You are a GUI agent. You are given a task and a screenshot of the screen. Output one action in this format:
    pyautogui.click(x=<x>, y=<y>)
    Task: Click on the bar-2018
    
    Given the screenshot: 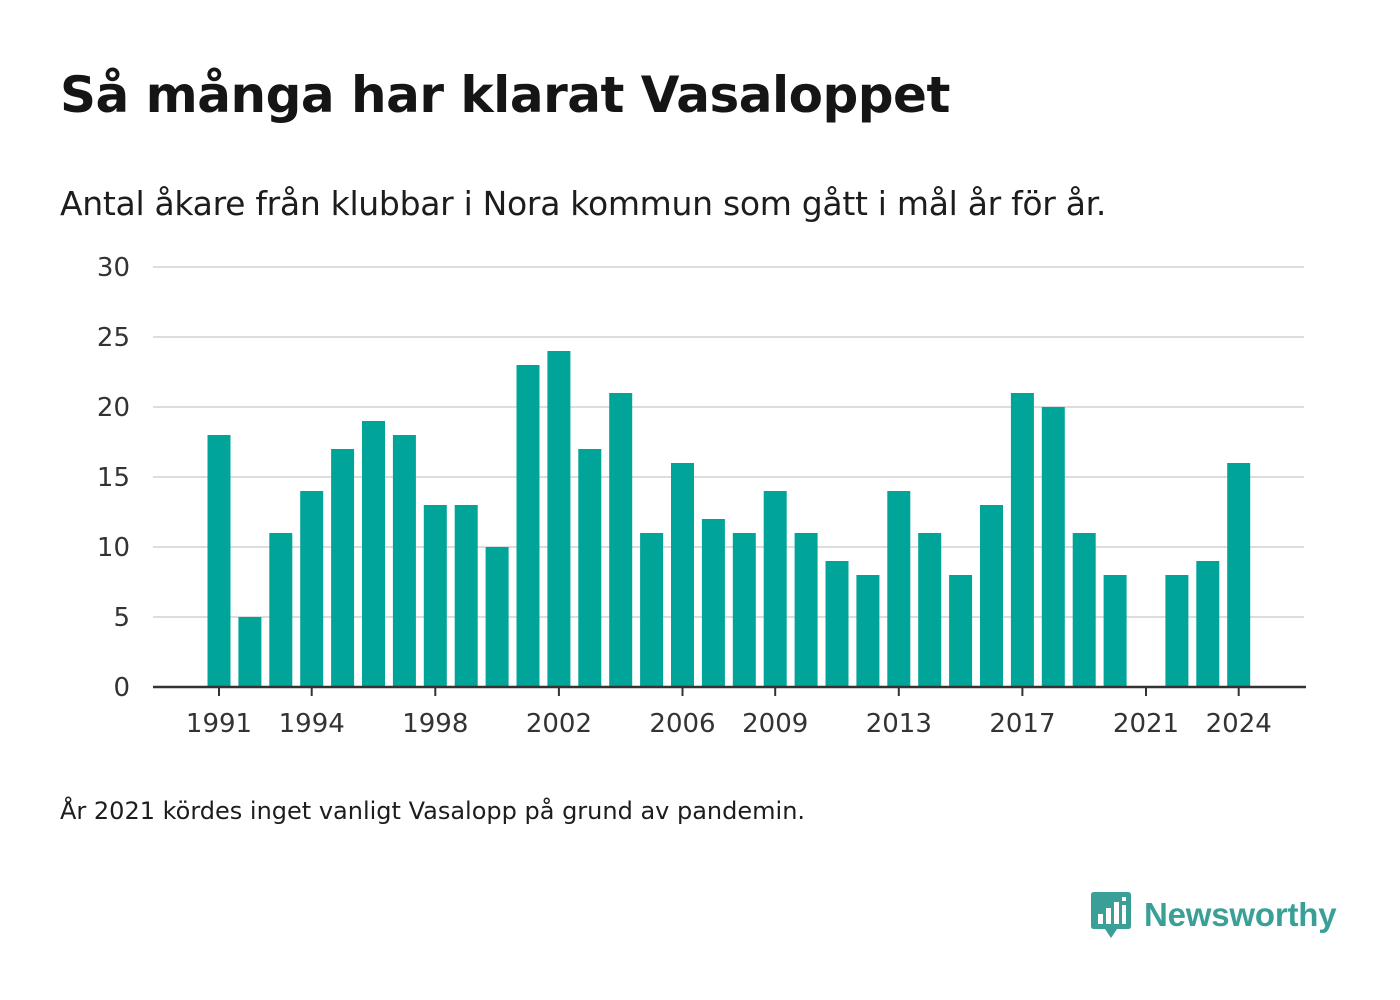 What is the action you would take?
    pyautogui.click(x=1053, y=547)
    